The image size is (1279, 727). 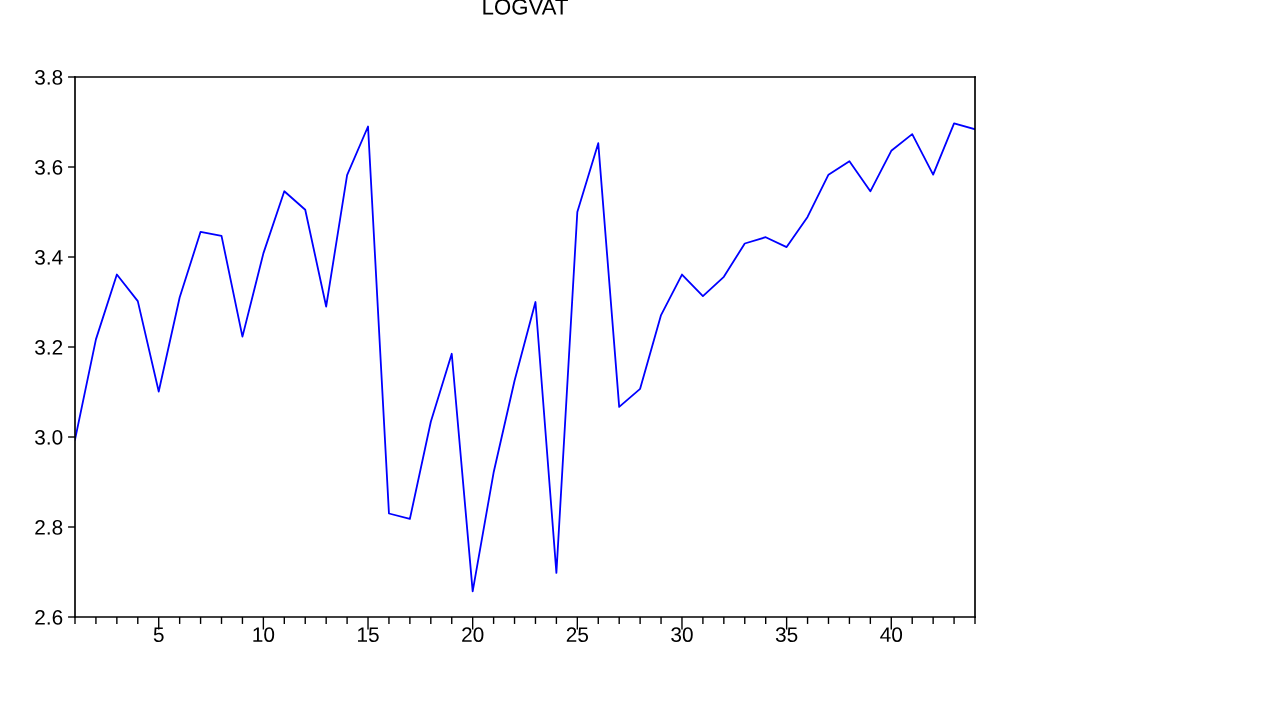 What do you see at coordinates (786, 635) in the screenshot?
I see `x-tick-label: 35` at bounding box center [786, 635].